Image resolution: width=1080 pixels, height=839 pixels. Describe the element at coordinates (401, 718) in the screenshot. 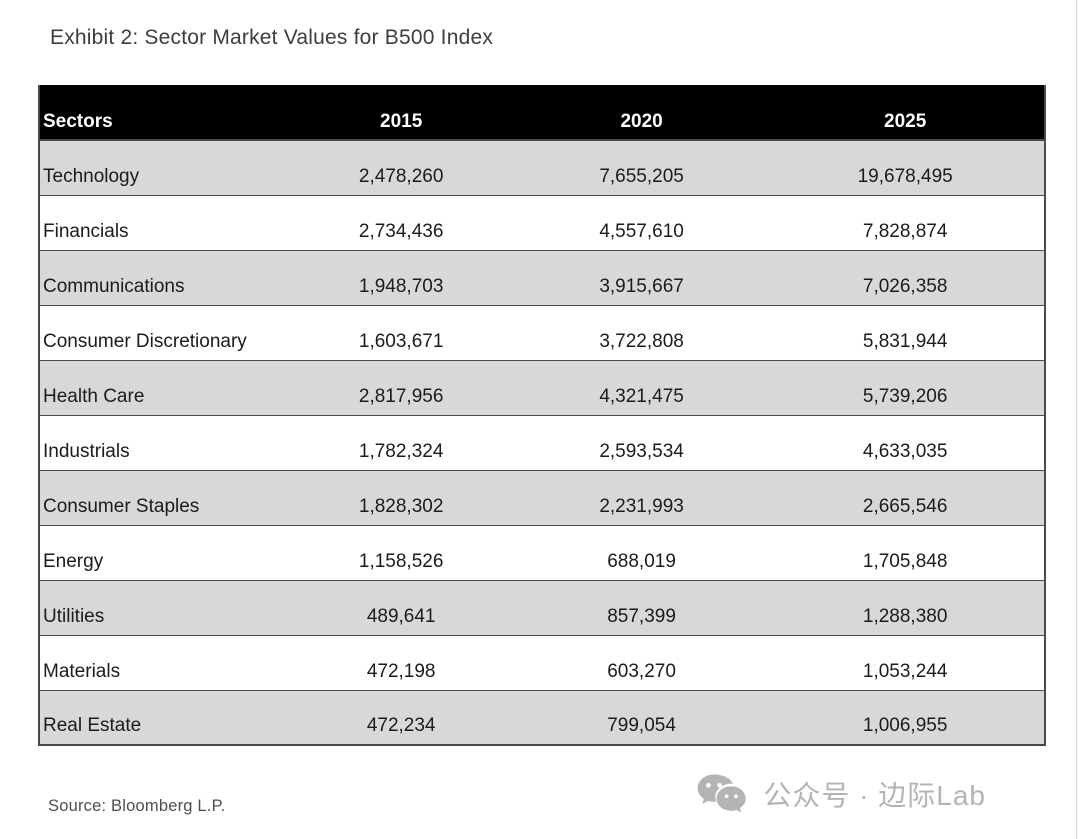

I see `value-cell: 472,234` at that location.